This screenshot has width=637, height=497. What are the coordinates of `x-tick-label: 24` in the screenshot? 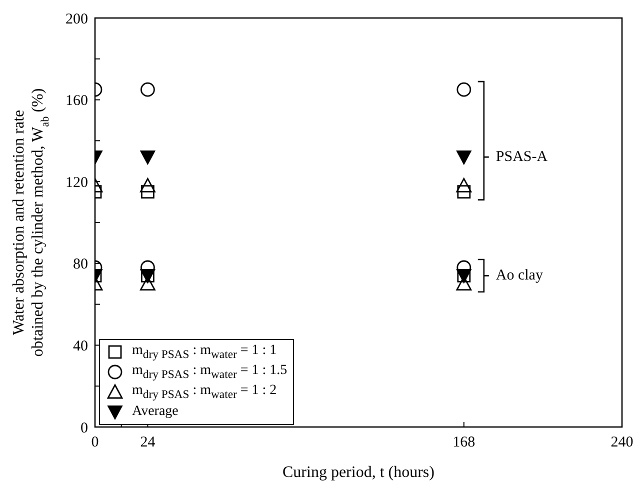 It's located at (148, 442).